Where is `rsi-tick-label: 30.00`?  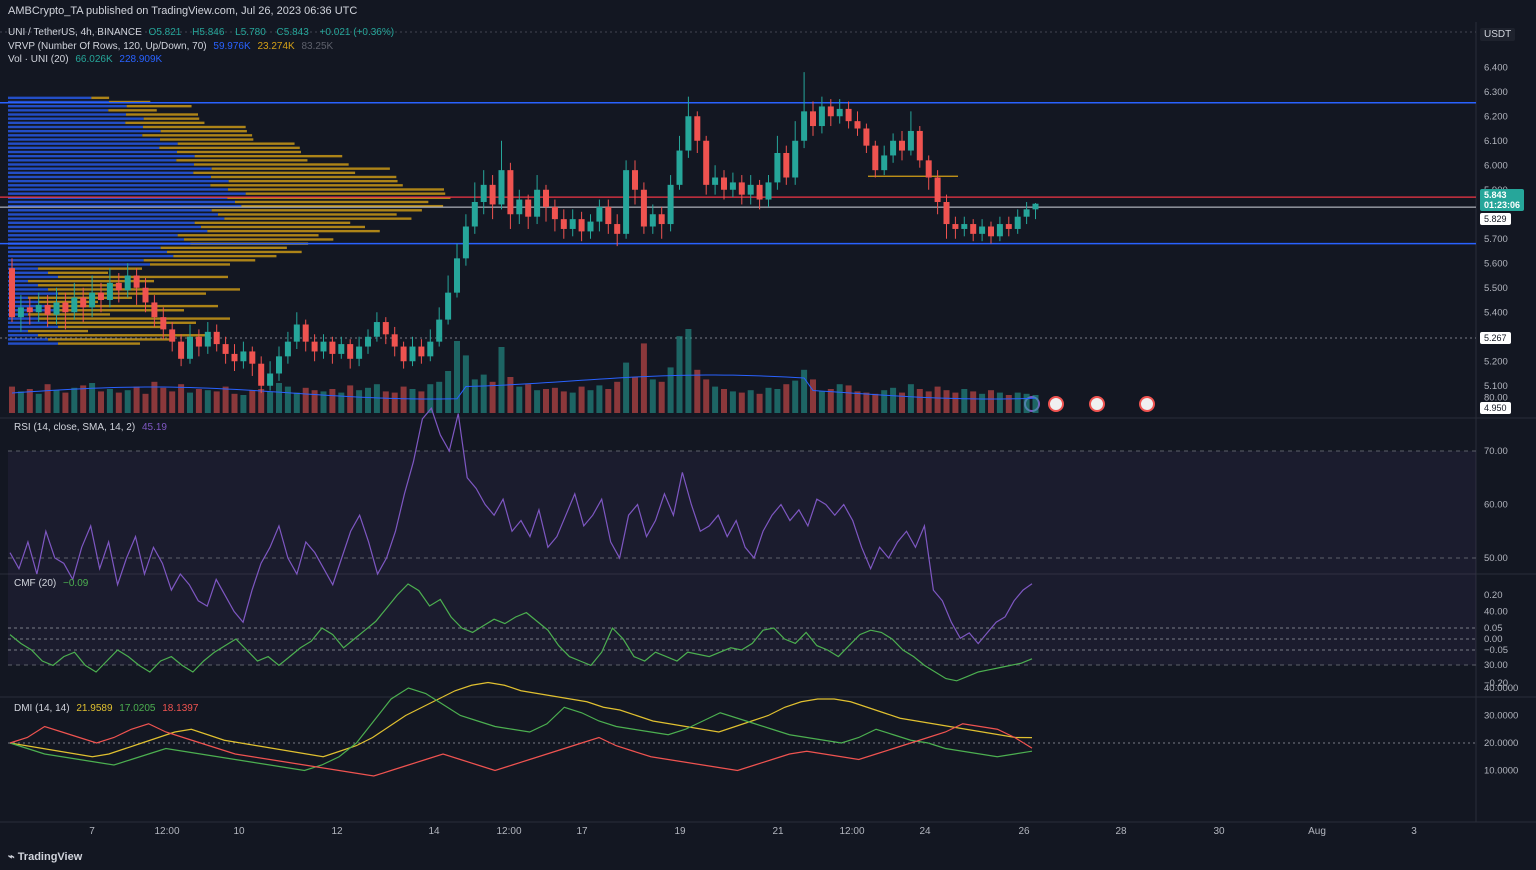 rsi-tick-label: 30.00 is located at coordinates (1496, 665).